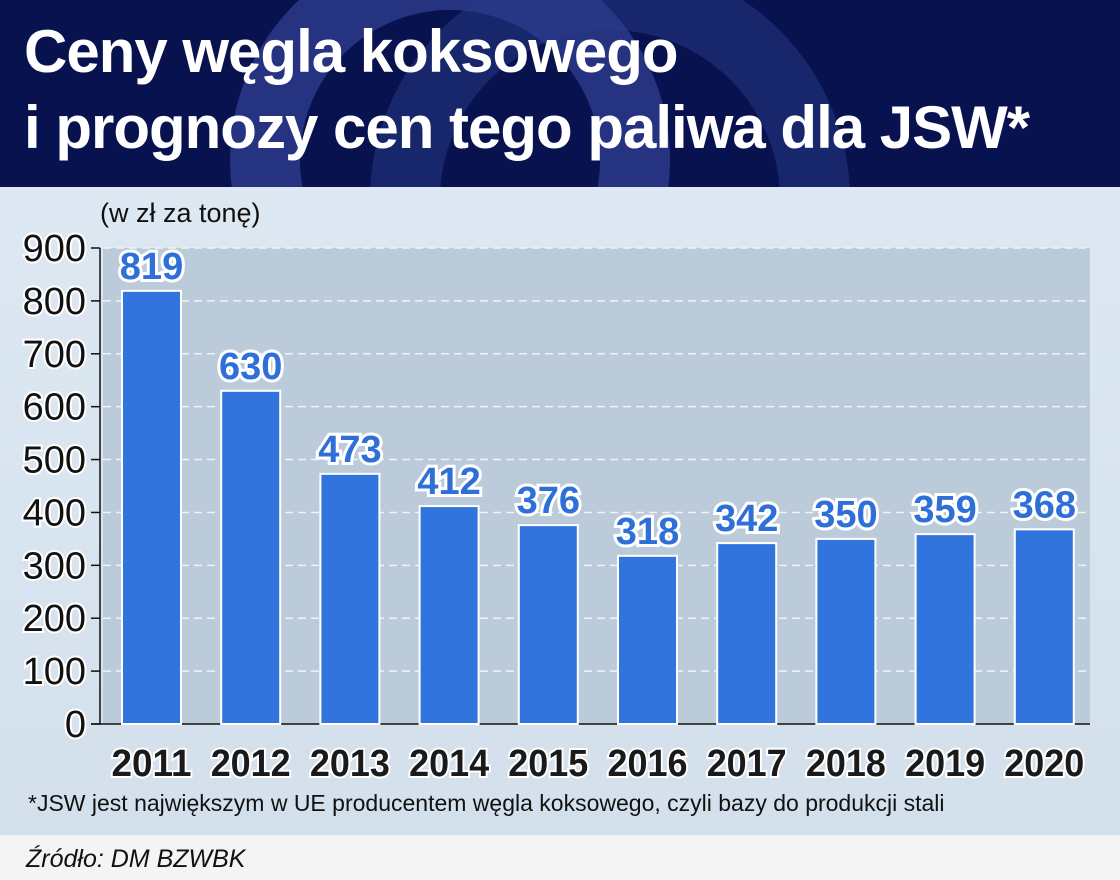  What do you see at coordinates (845, 515) in the screenshot?
I see `data-label: 350` at bounding box center [845, 515].